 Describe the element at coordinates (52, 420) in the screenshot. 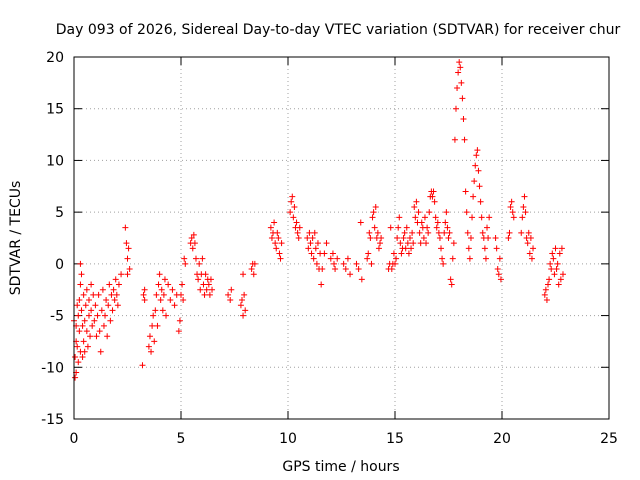

I see `y-tick-label: -15` at that location.